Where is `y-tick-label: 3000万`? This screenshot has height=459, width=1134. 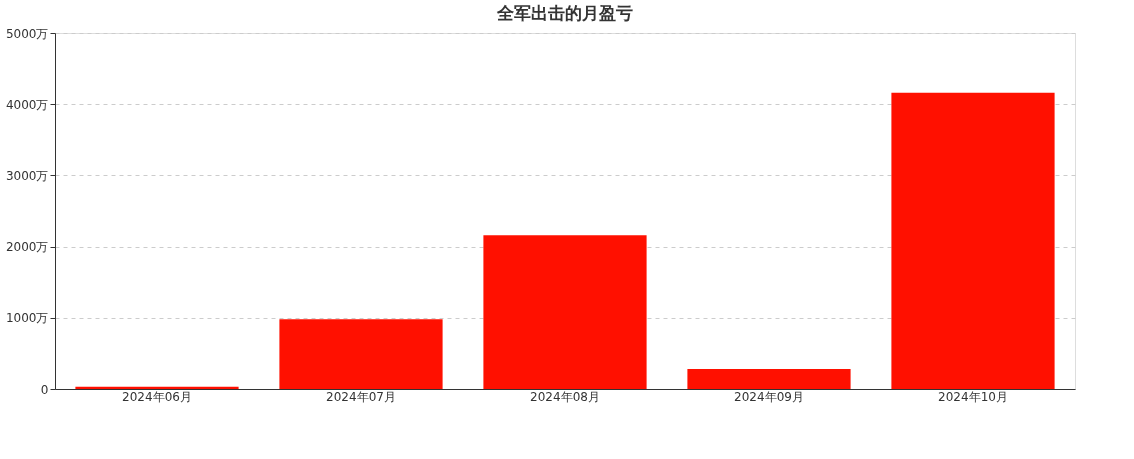 y-tick-label: 3000万 is located at coordinates (27, 175).